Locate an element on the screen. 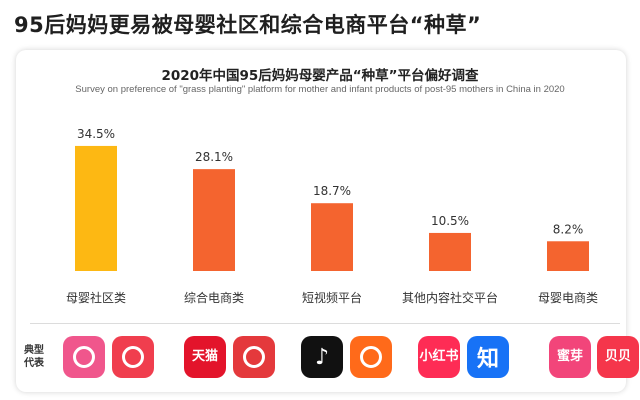  category-label-2: 综合电商类 is located at coordinates (214, 297).